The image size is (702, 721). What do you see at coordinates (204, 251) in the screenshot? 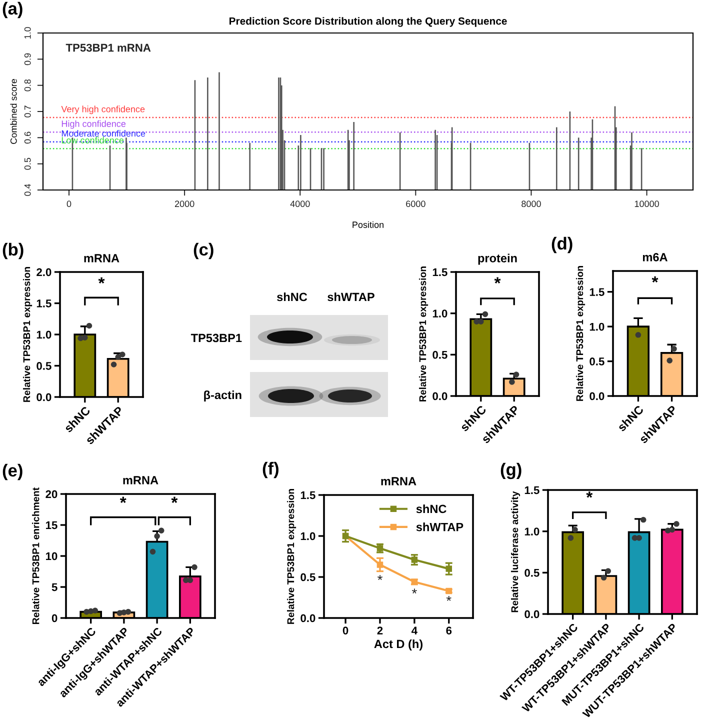
I see `text: (c)` at bounding box center [204, 251].